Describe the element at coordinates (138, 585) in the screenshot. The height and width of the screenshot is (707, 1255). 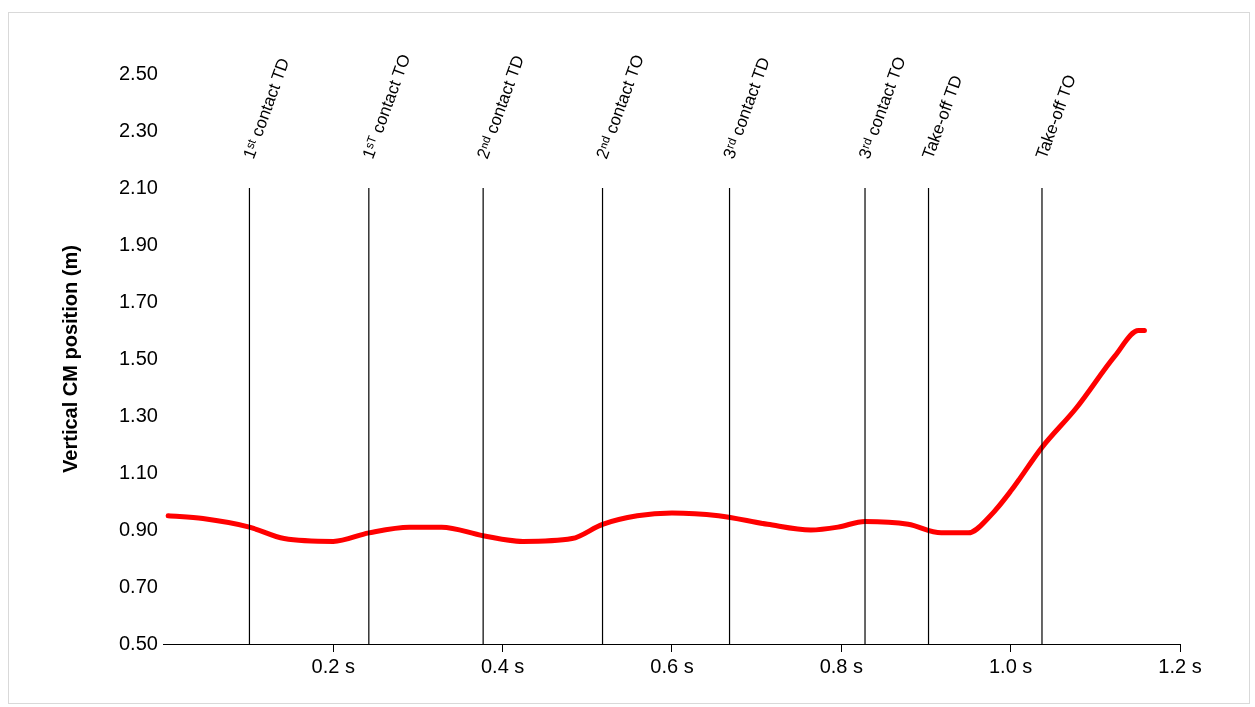
I see `y-tick-label: 0.70` at that location.